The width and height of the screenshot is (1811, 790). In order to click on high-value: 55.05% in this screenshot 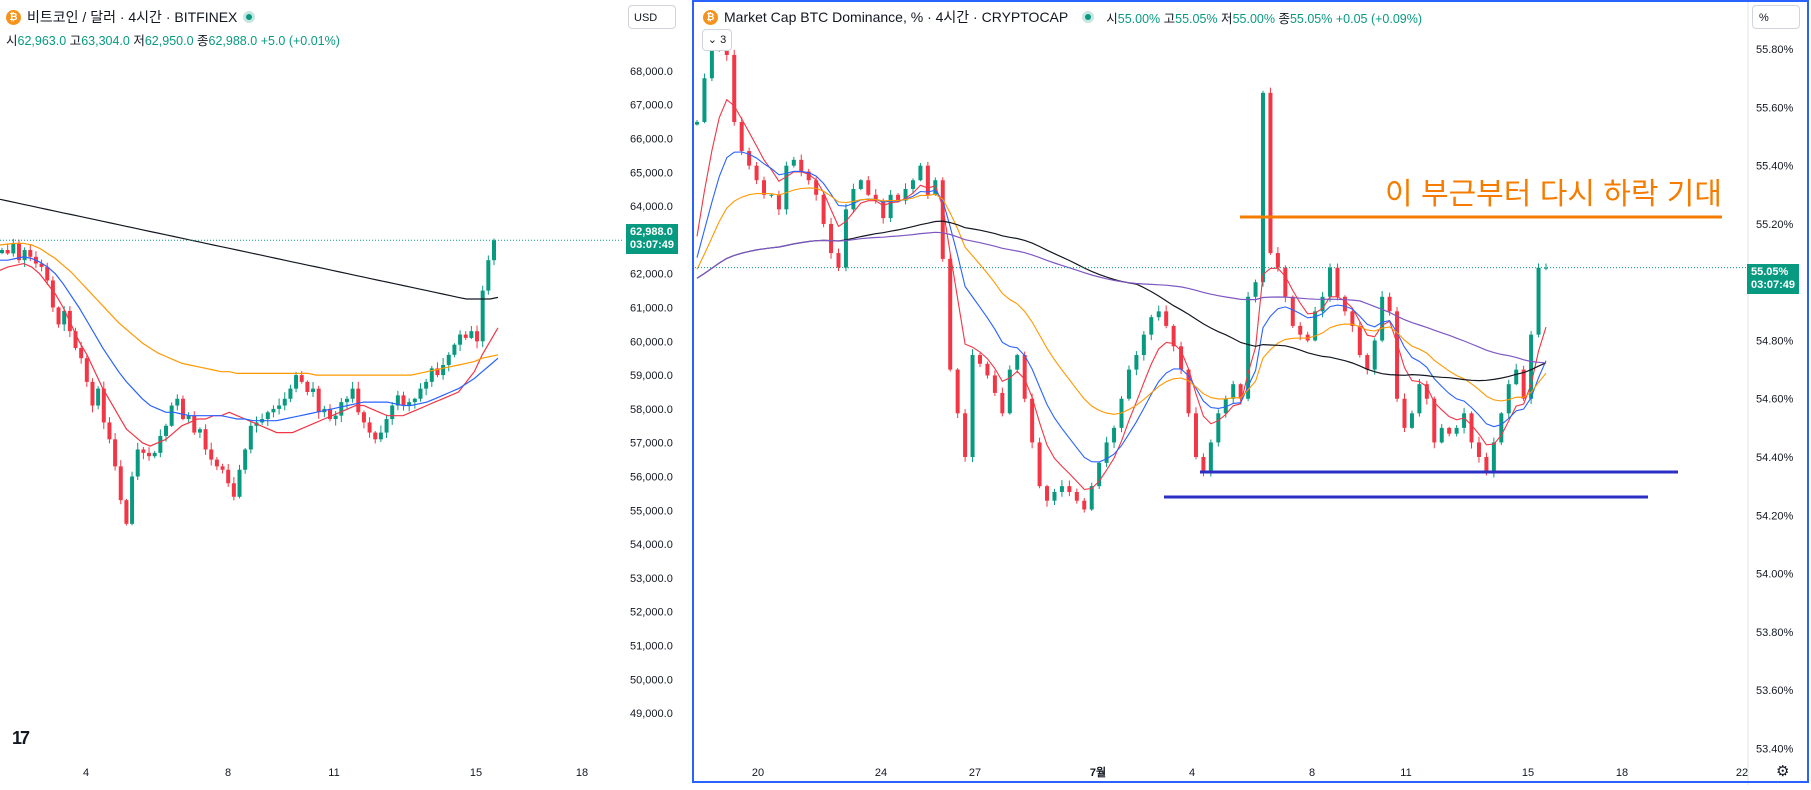, I will do `click(1196, 18)`.